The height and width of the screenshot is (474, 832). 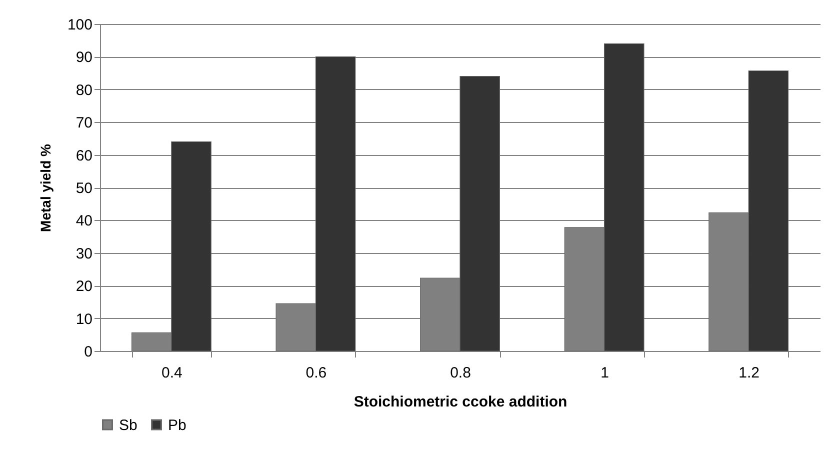 I want to click on y-axis-title: Metal yield %, so click(x=45, y=187).